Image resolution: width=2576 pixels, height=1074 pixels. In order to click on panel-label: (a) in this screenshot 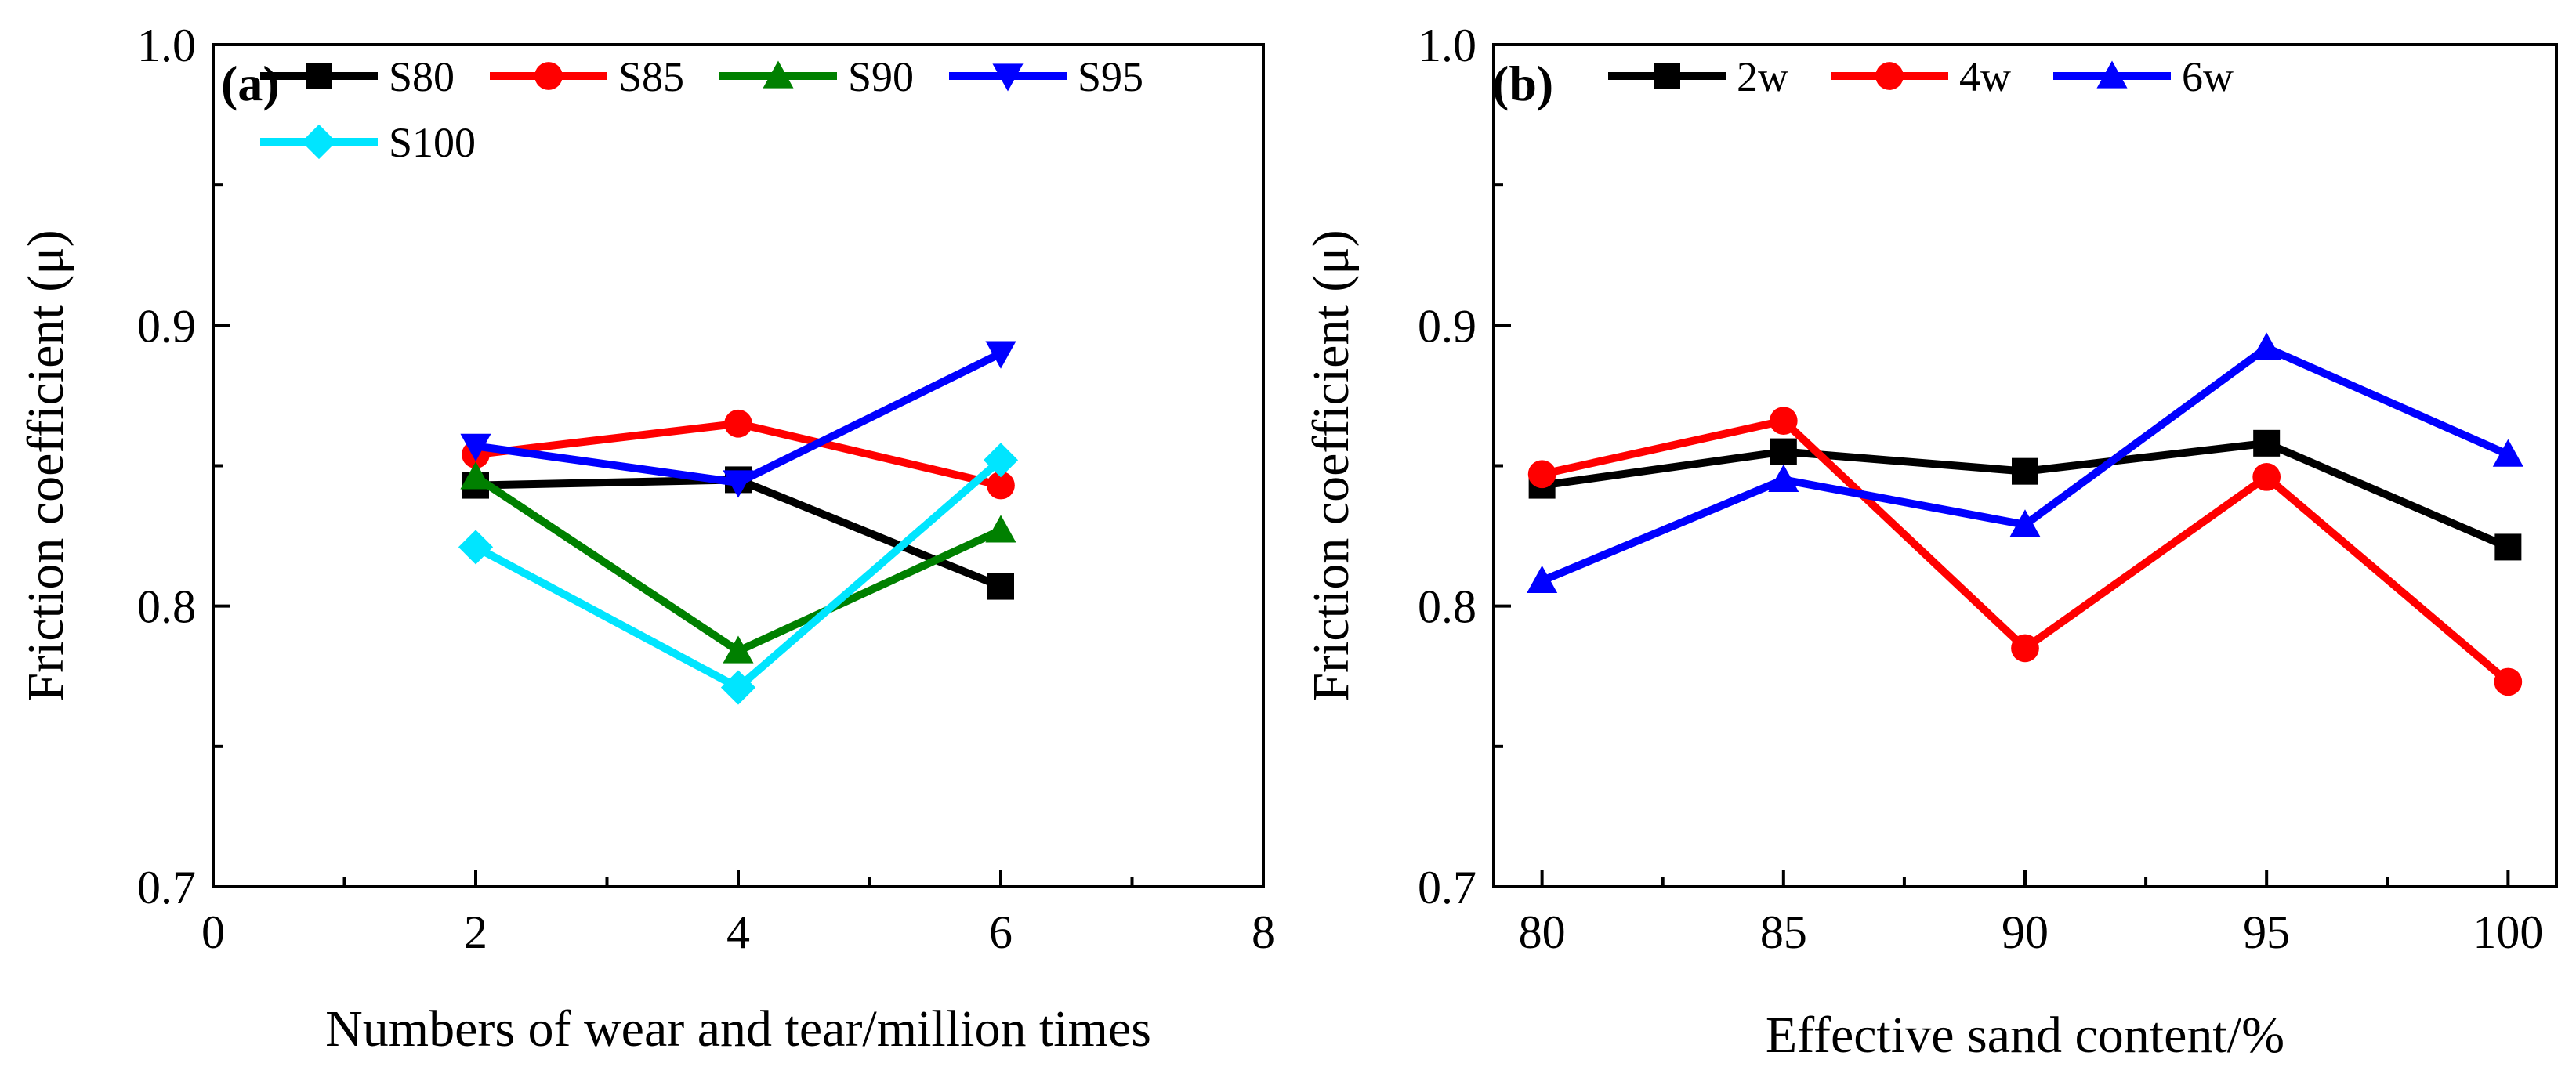, I will do `click(250, 83)`.